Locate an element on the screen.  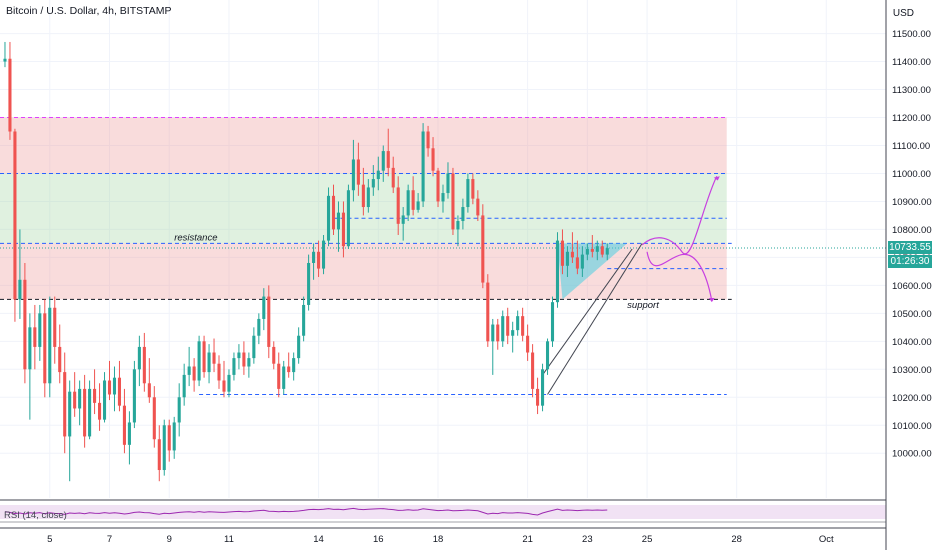
rsi-band is located at coordinates (443, 512).